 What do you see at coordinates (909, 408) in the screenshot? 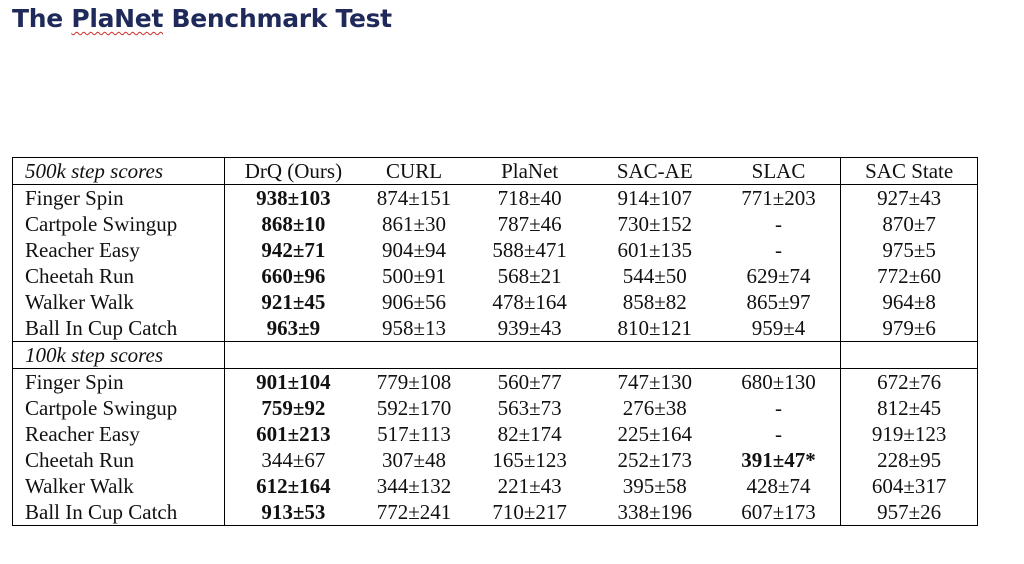
I see `score-cell: 812±45` at bounding box center [909, 408].